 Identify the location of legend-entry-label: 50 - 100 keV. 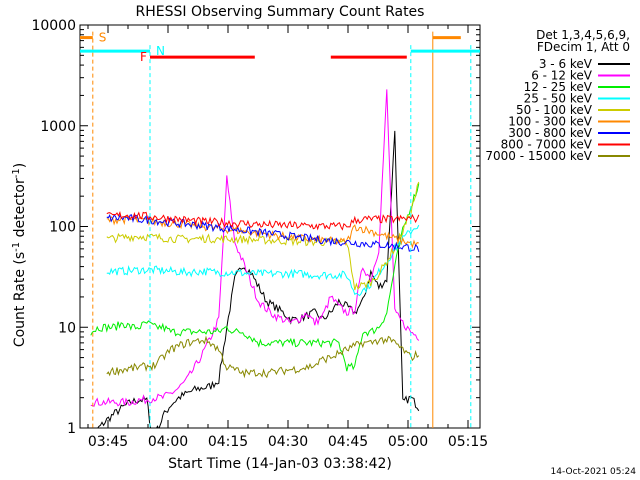
(554, 110).